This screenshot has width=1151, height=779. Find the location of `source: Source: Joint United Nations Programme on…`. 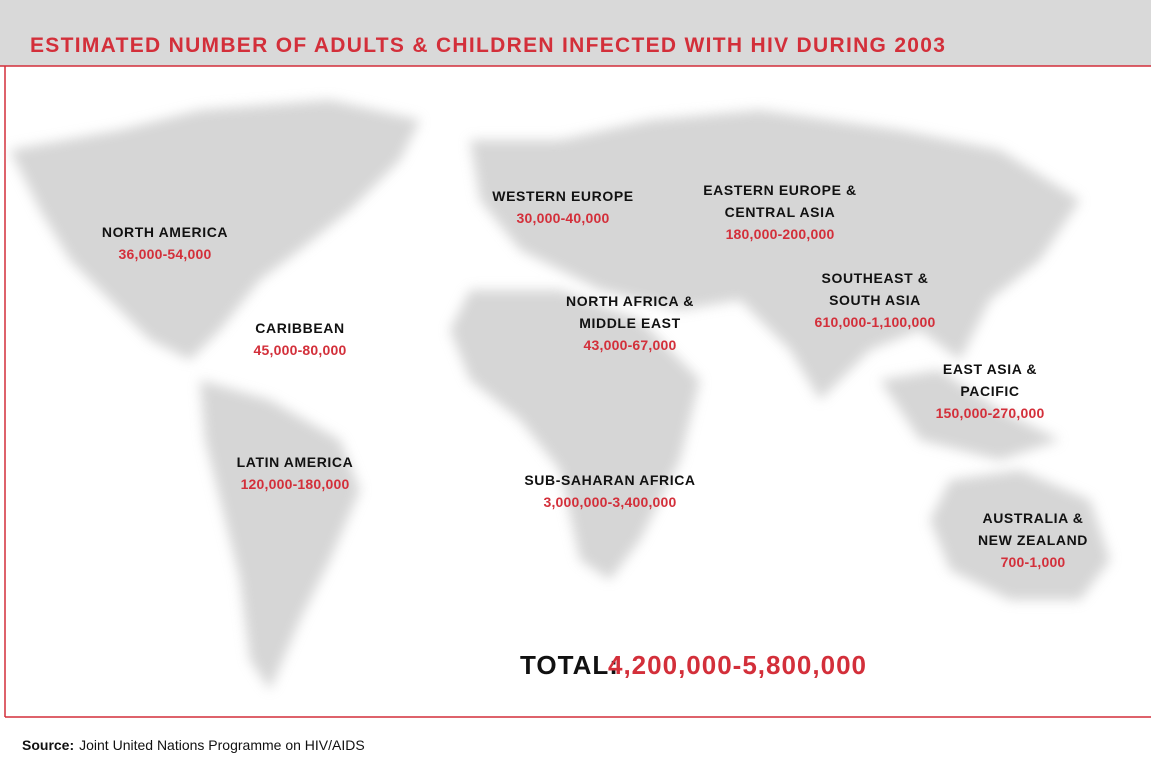

source: Source: Joint United Nations Programme on… is located at coordinates (193, 745).